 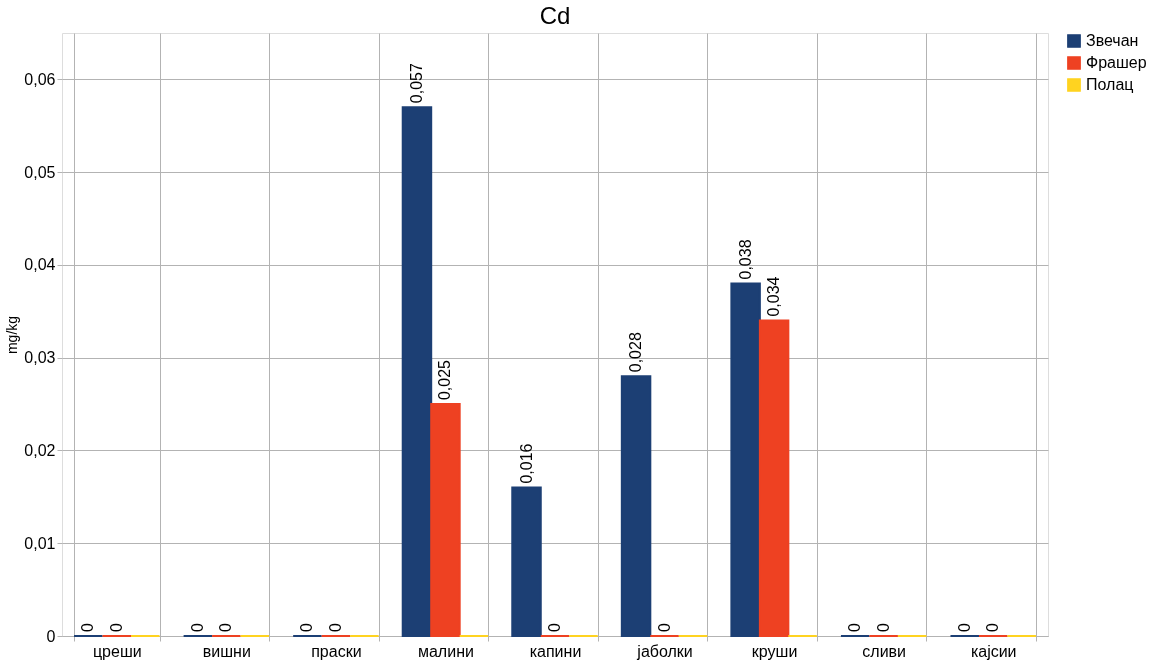 What do you see at coordinates (993, 651) in the screenshot?
I see `x-tick-label: кајсии` at bounding box center [993, 651].